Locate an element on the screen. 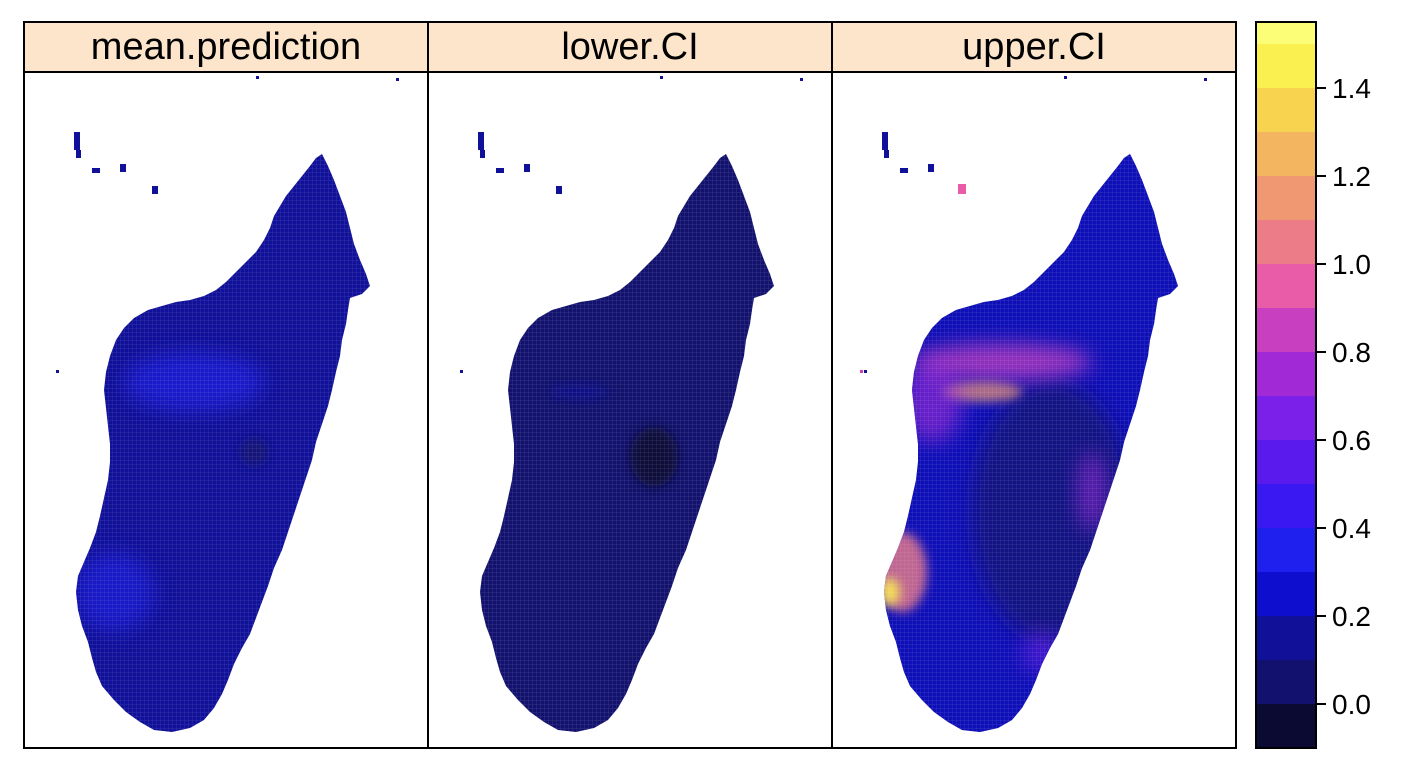 The width and height of the screenshot is (1406, 780). panel-title: mean.prediction is located at coordinates (226, 47).